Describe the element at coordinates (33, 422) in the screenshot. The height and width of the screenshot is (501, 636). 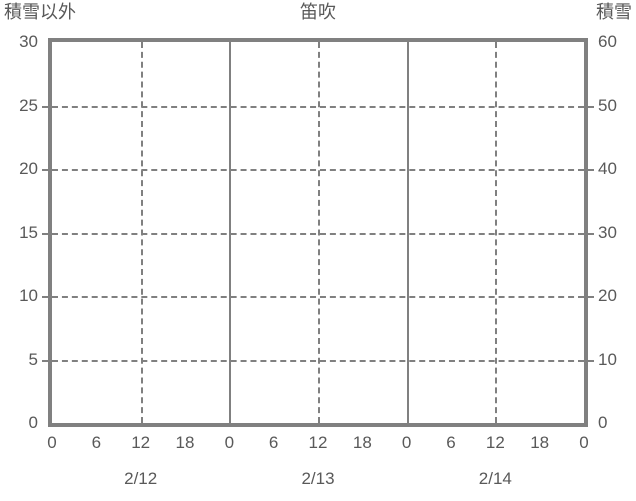
I see `y-axis-tick-label-left: 0` at that location.